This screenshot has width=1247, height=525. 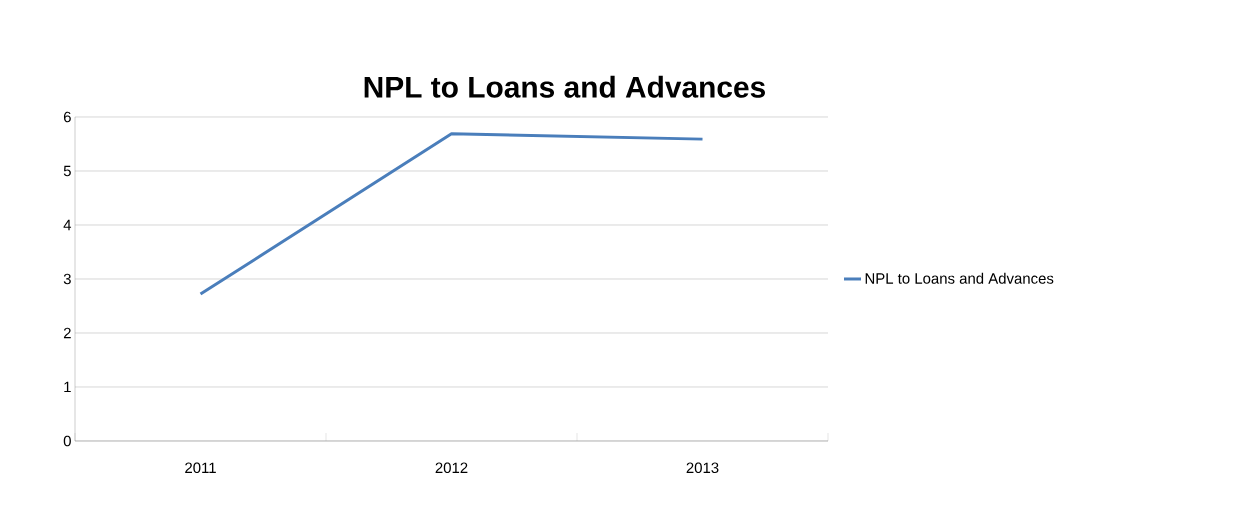 What do you see at coordinates (67, 441) in the screenshot?
I see `y-tick-label: 0` at bounding box center [67, 441].